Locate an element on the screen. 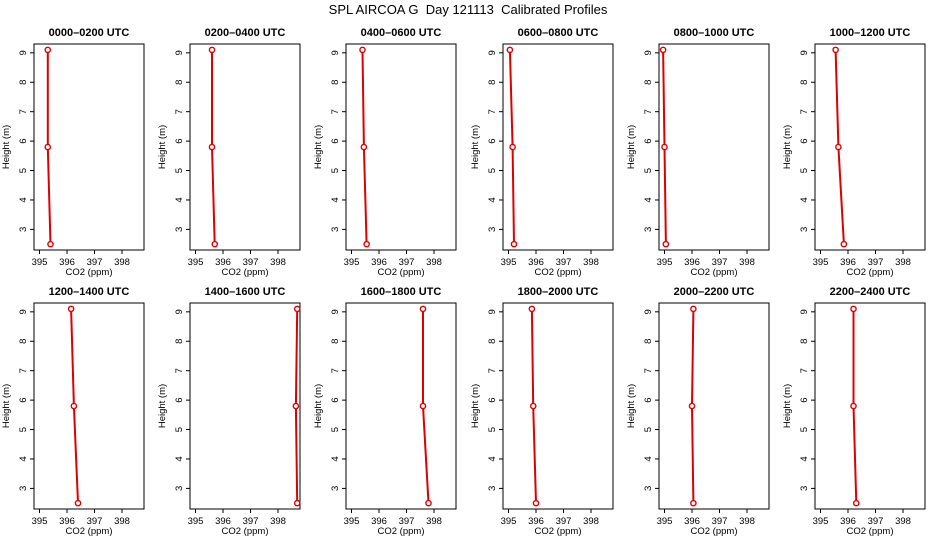 This screenshot has height=540, width=936. panel-title: 2000–2200 UTC is located at coordinates (714, 292).